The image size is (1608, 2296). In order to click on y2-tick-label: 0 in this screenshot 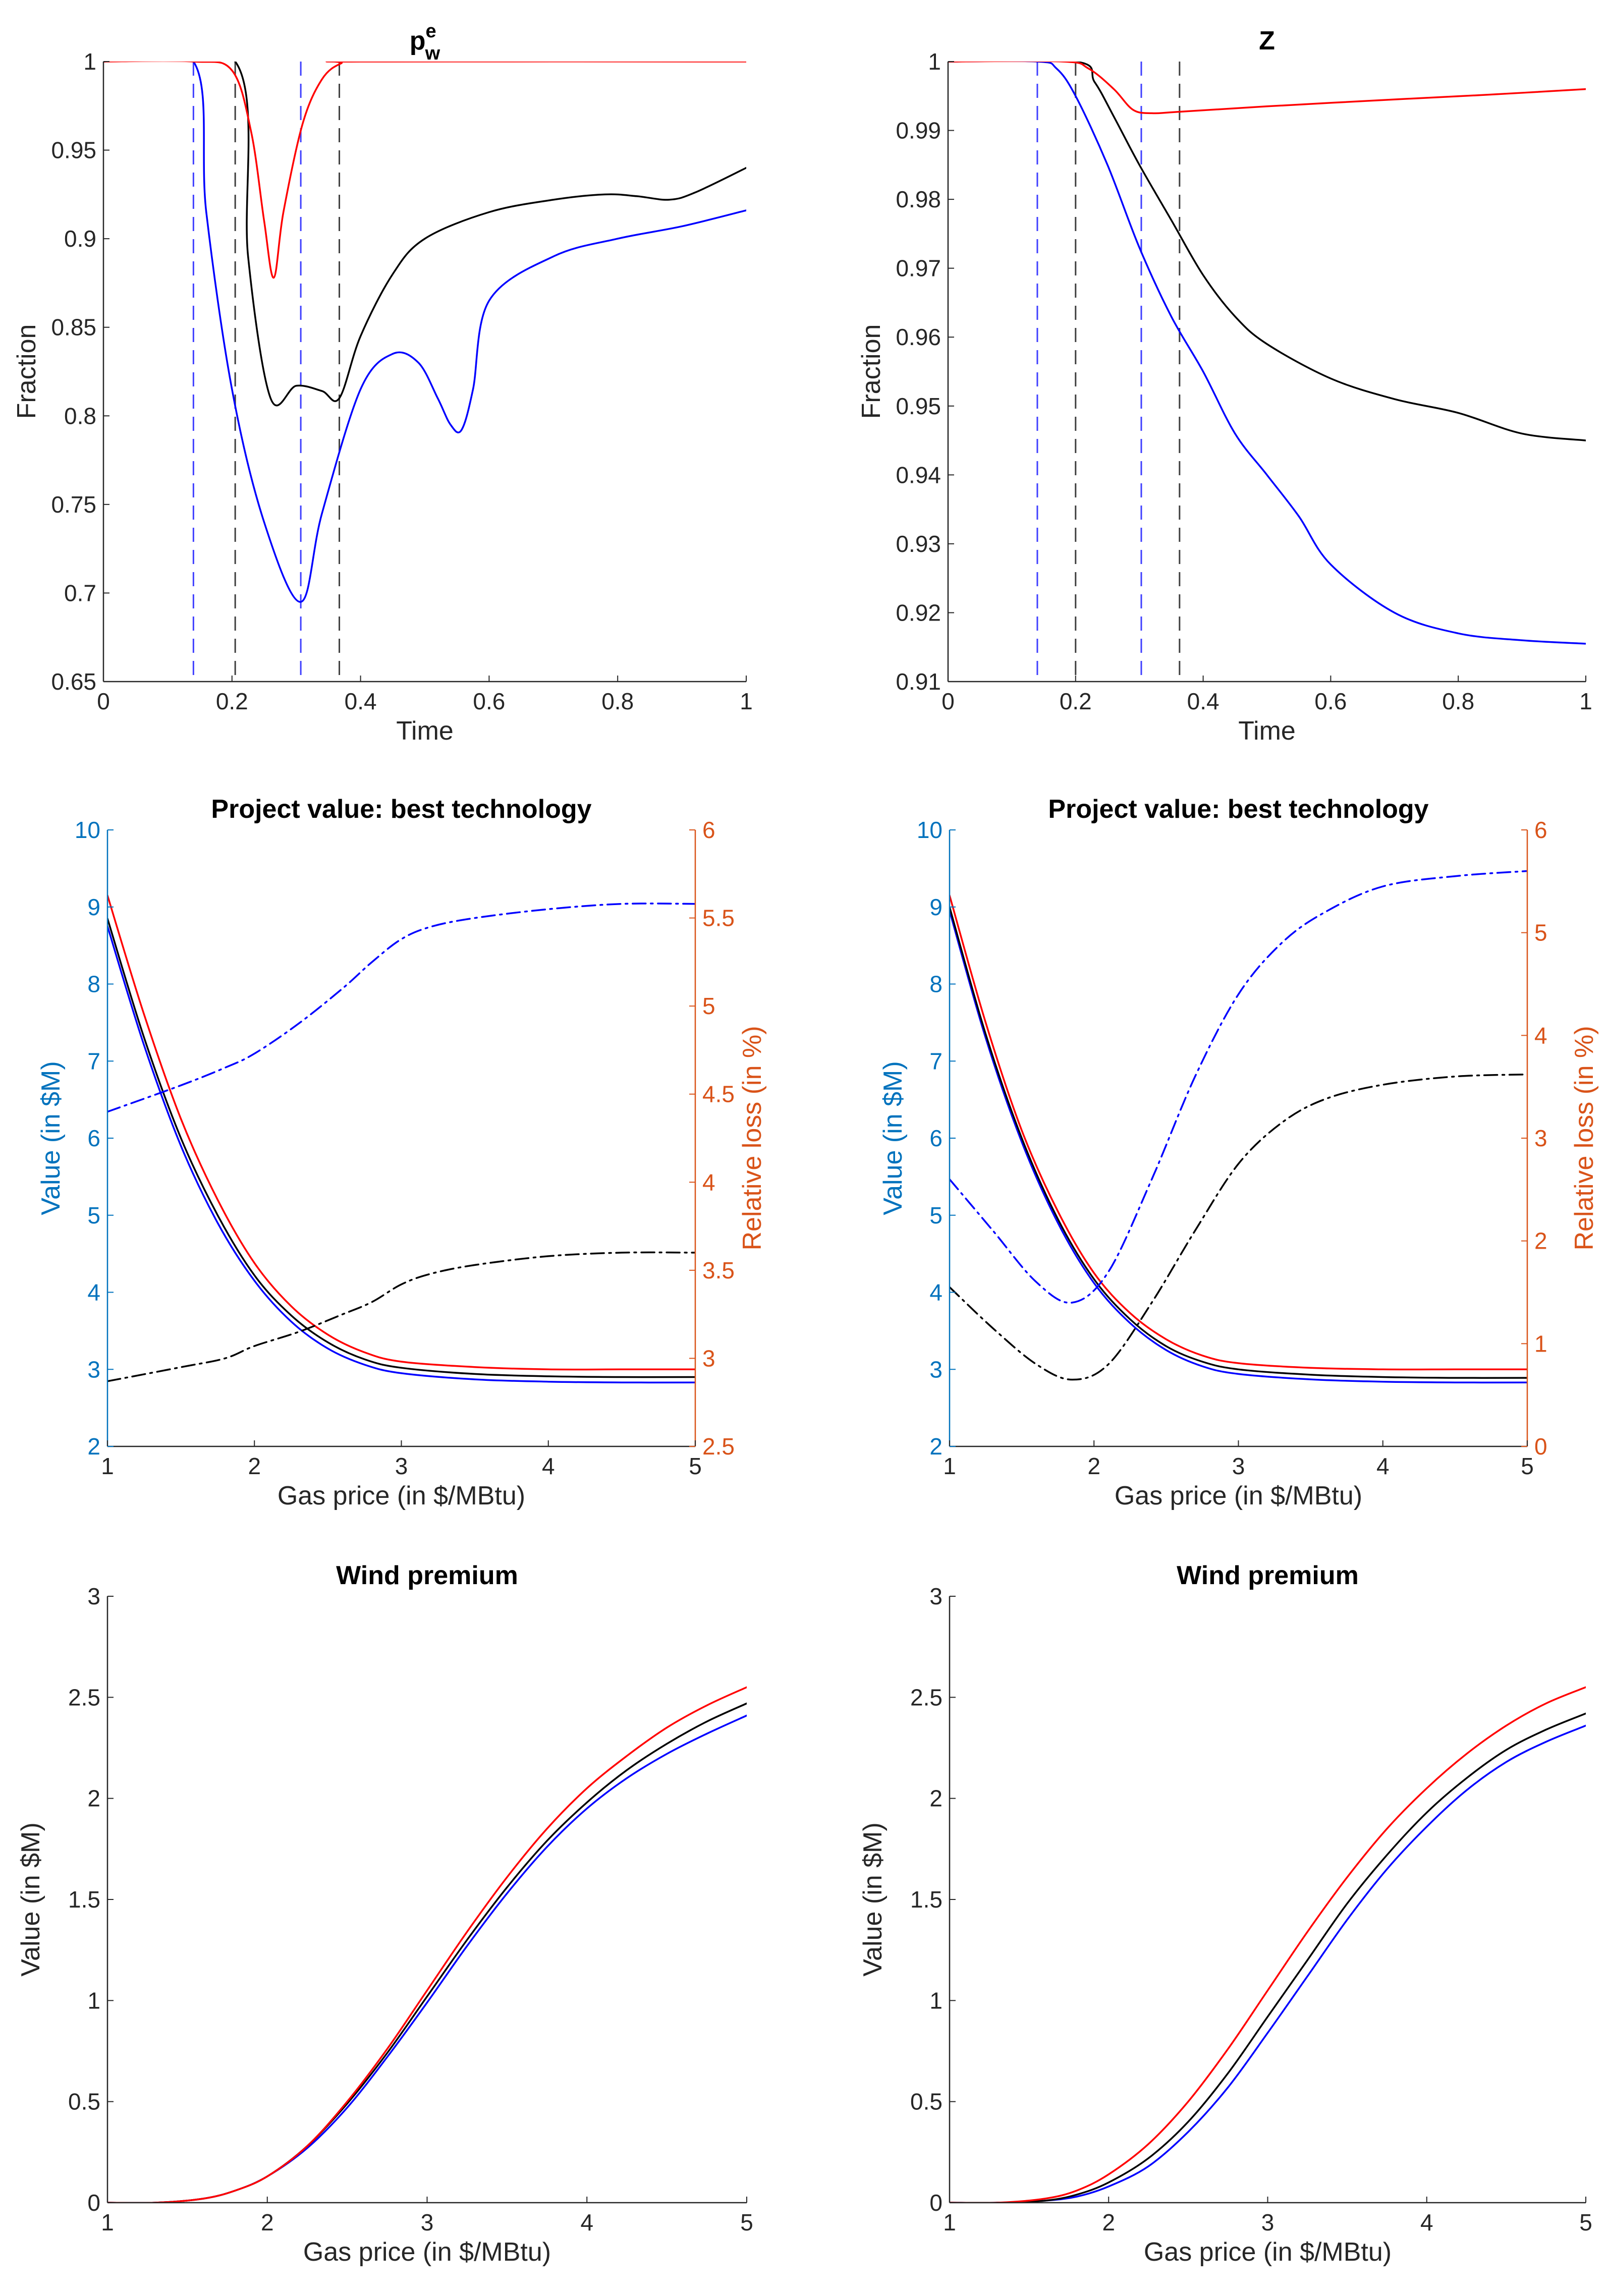, I will do `click(1540, 1446)`.